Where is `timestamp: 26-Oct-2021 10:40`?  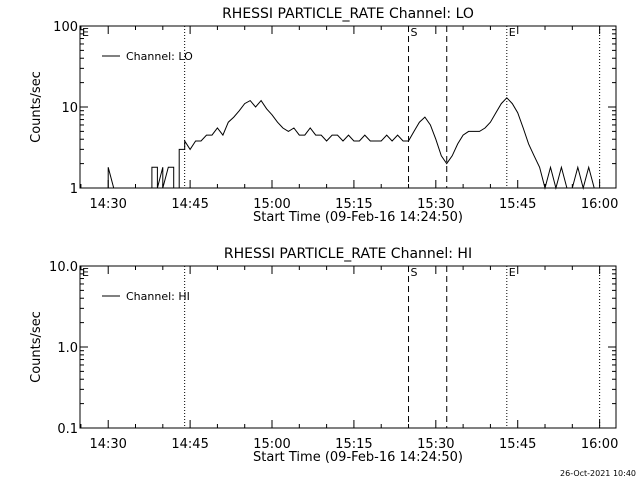
timestamp: 26-Oct-2021 10:40 is located at coordinates (598, 473).